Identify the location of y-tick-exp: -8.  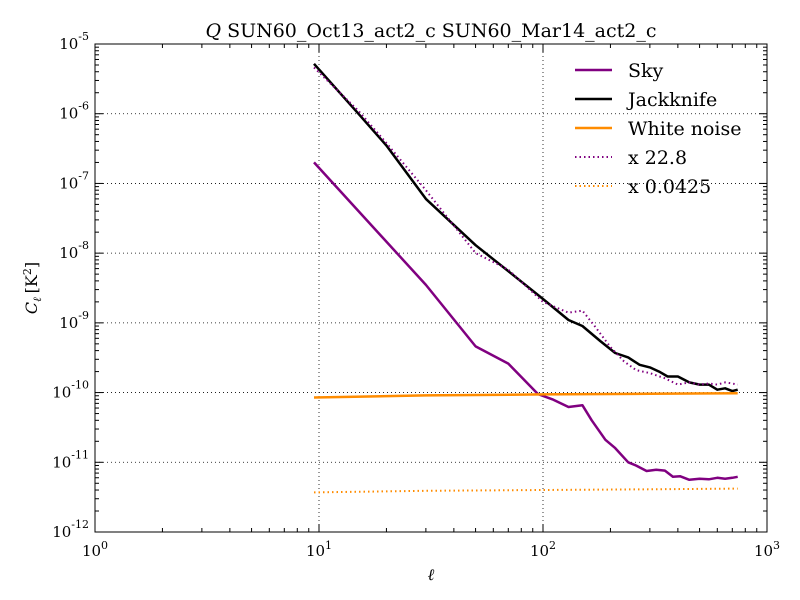
(83, 245).